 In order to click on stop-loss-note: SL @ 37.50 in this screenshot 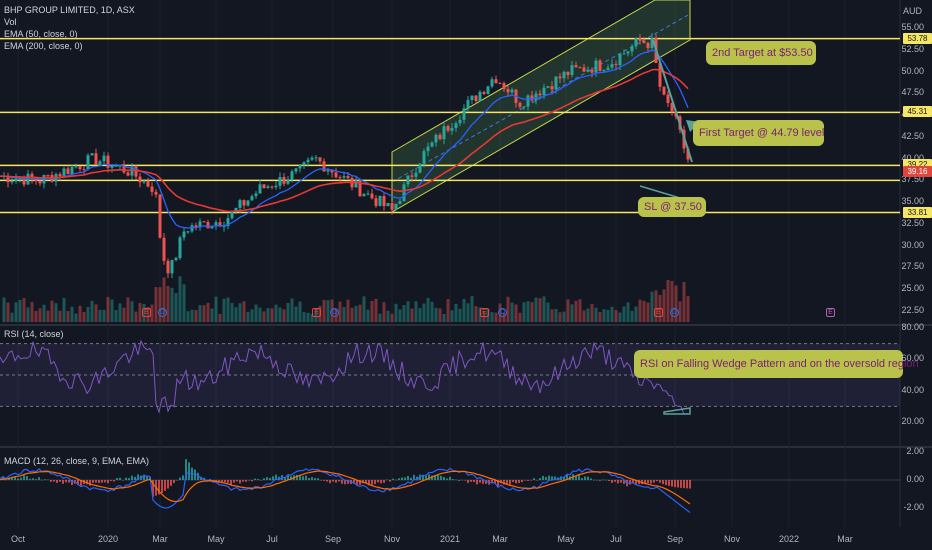, I will do `click(672, 207)`.